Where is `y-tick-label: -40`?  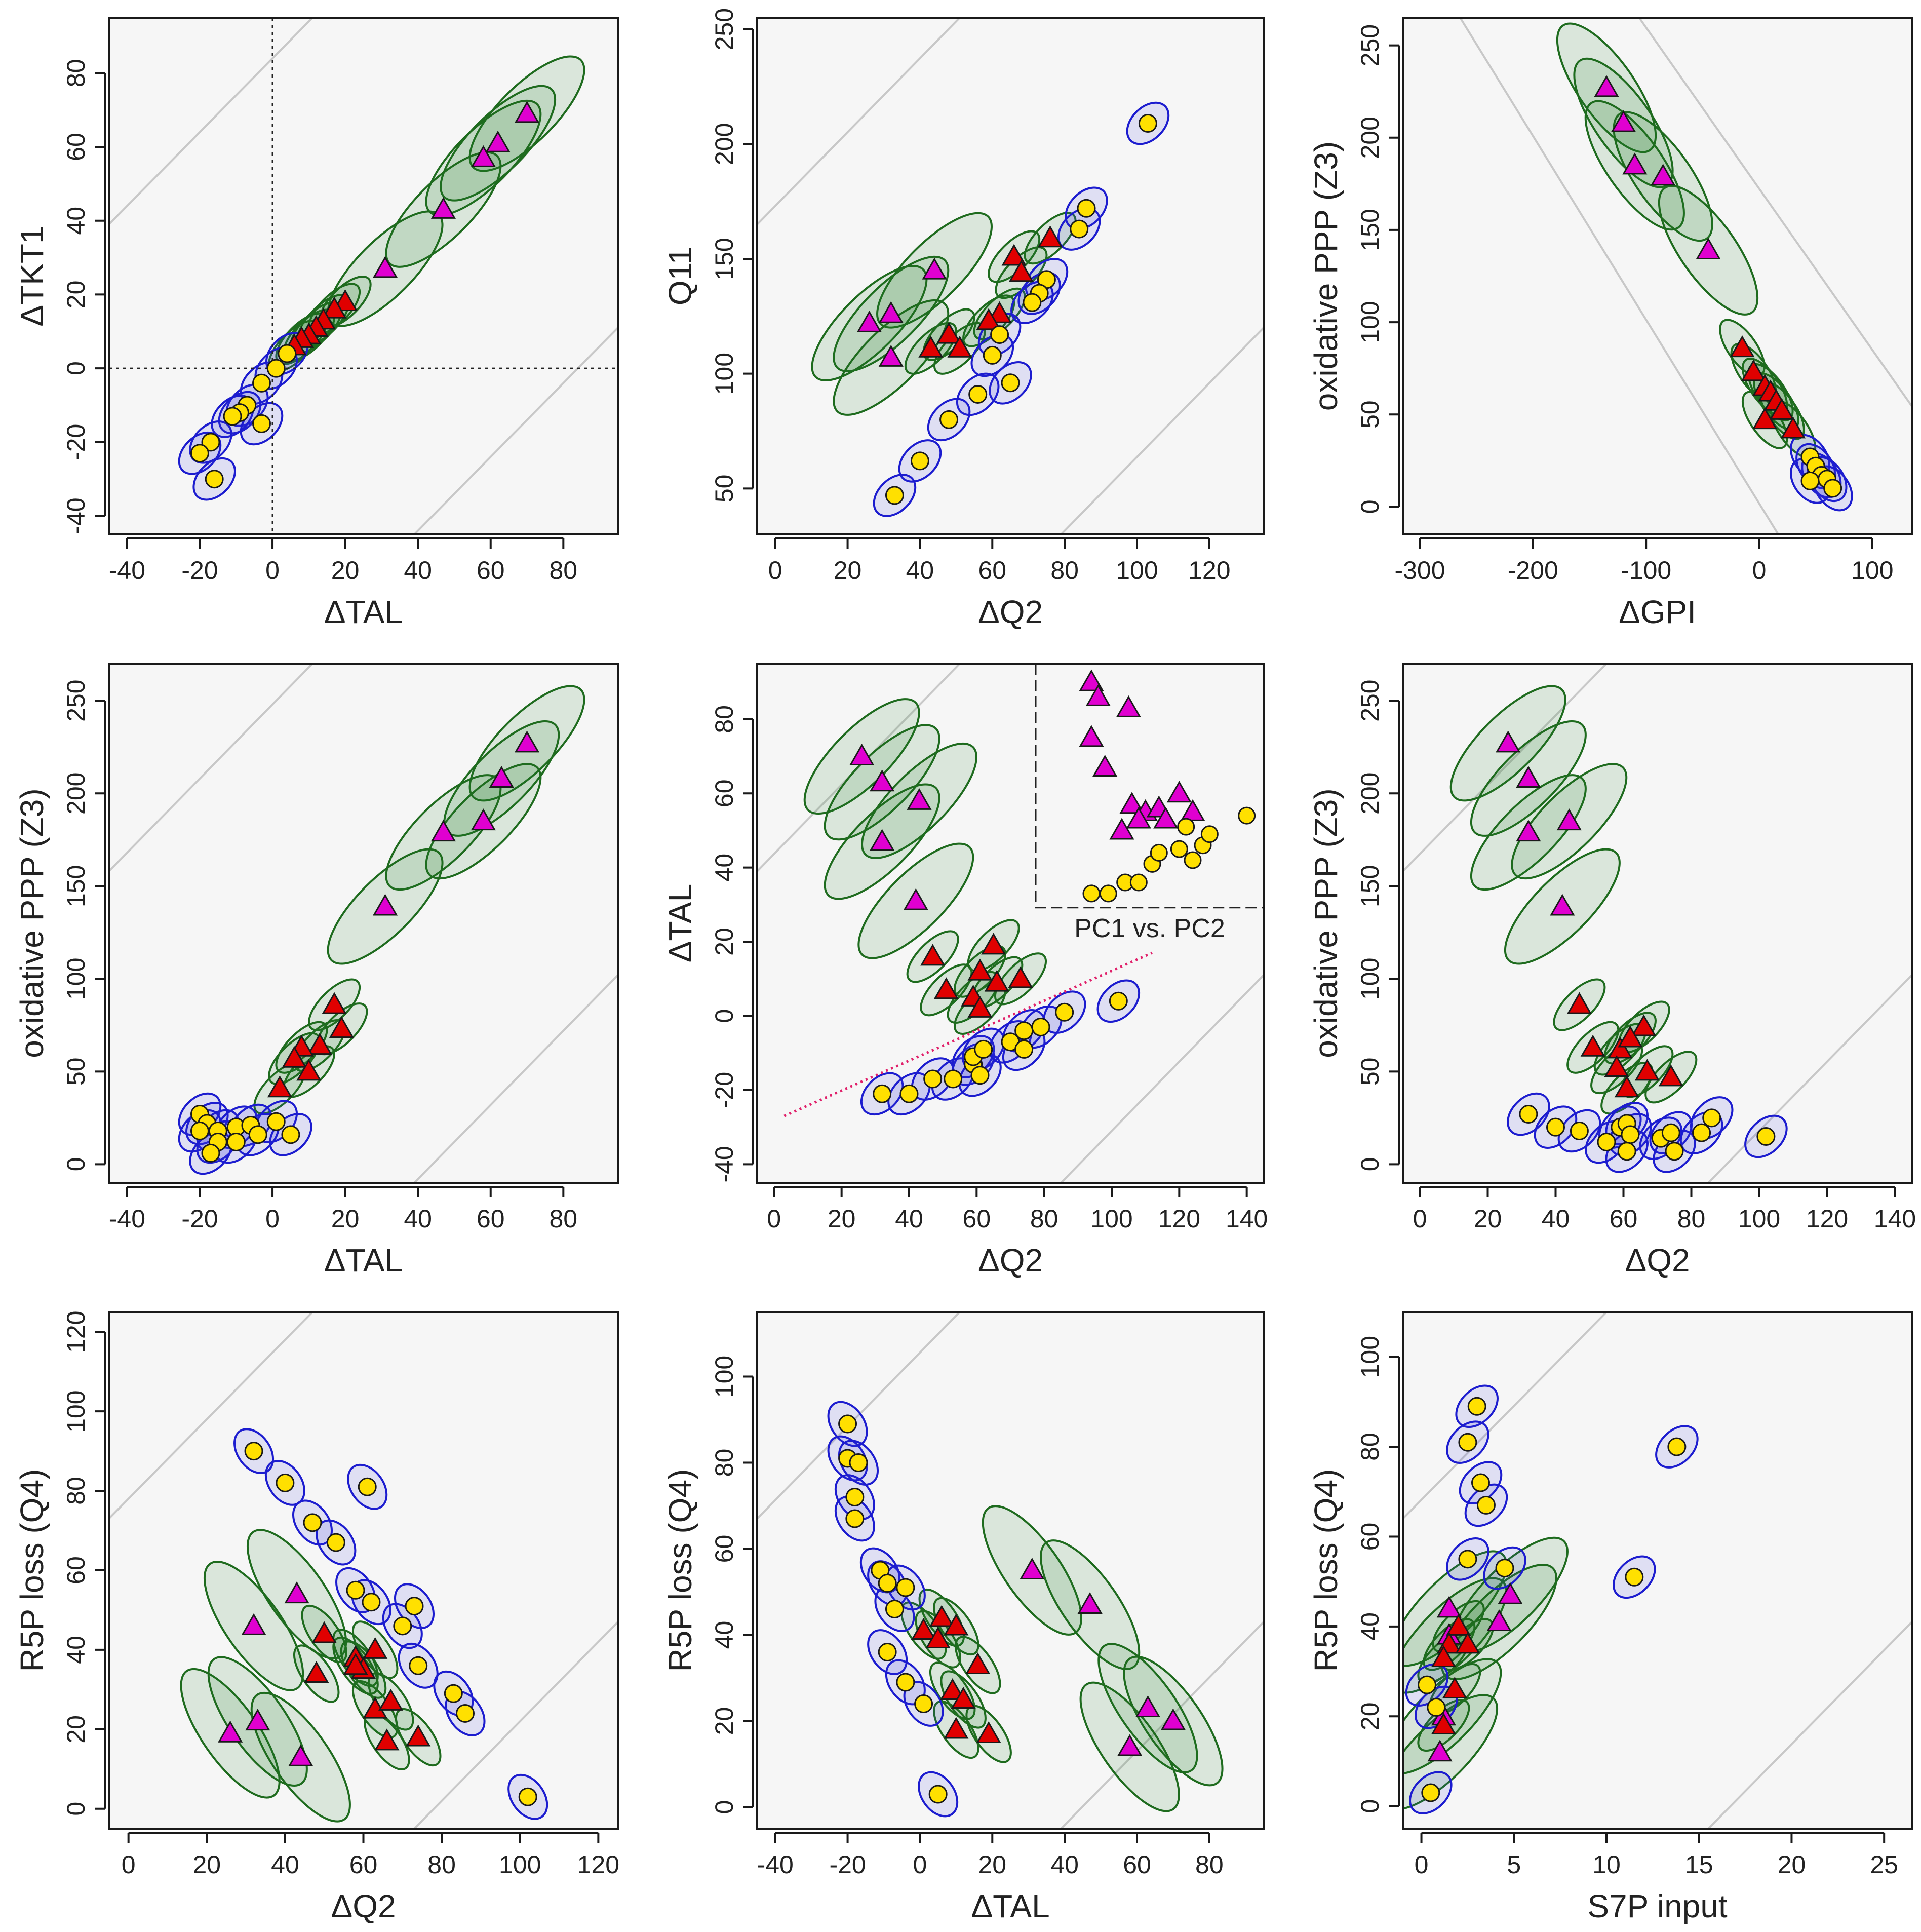
y-tick-label: -40 is located at coordinates (724, 1164).